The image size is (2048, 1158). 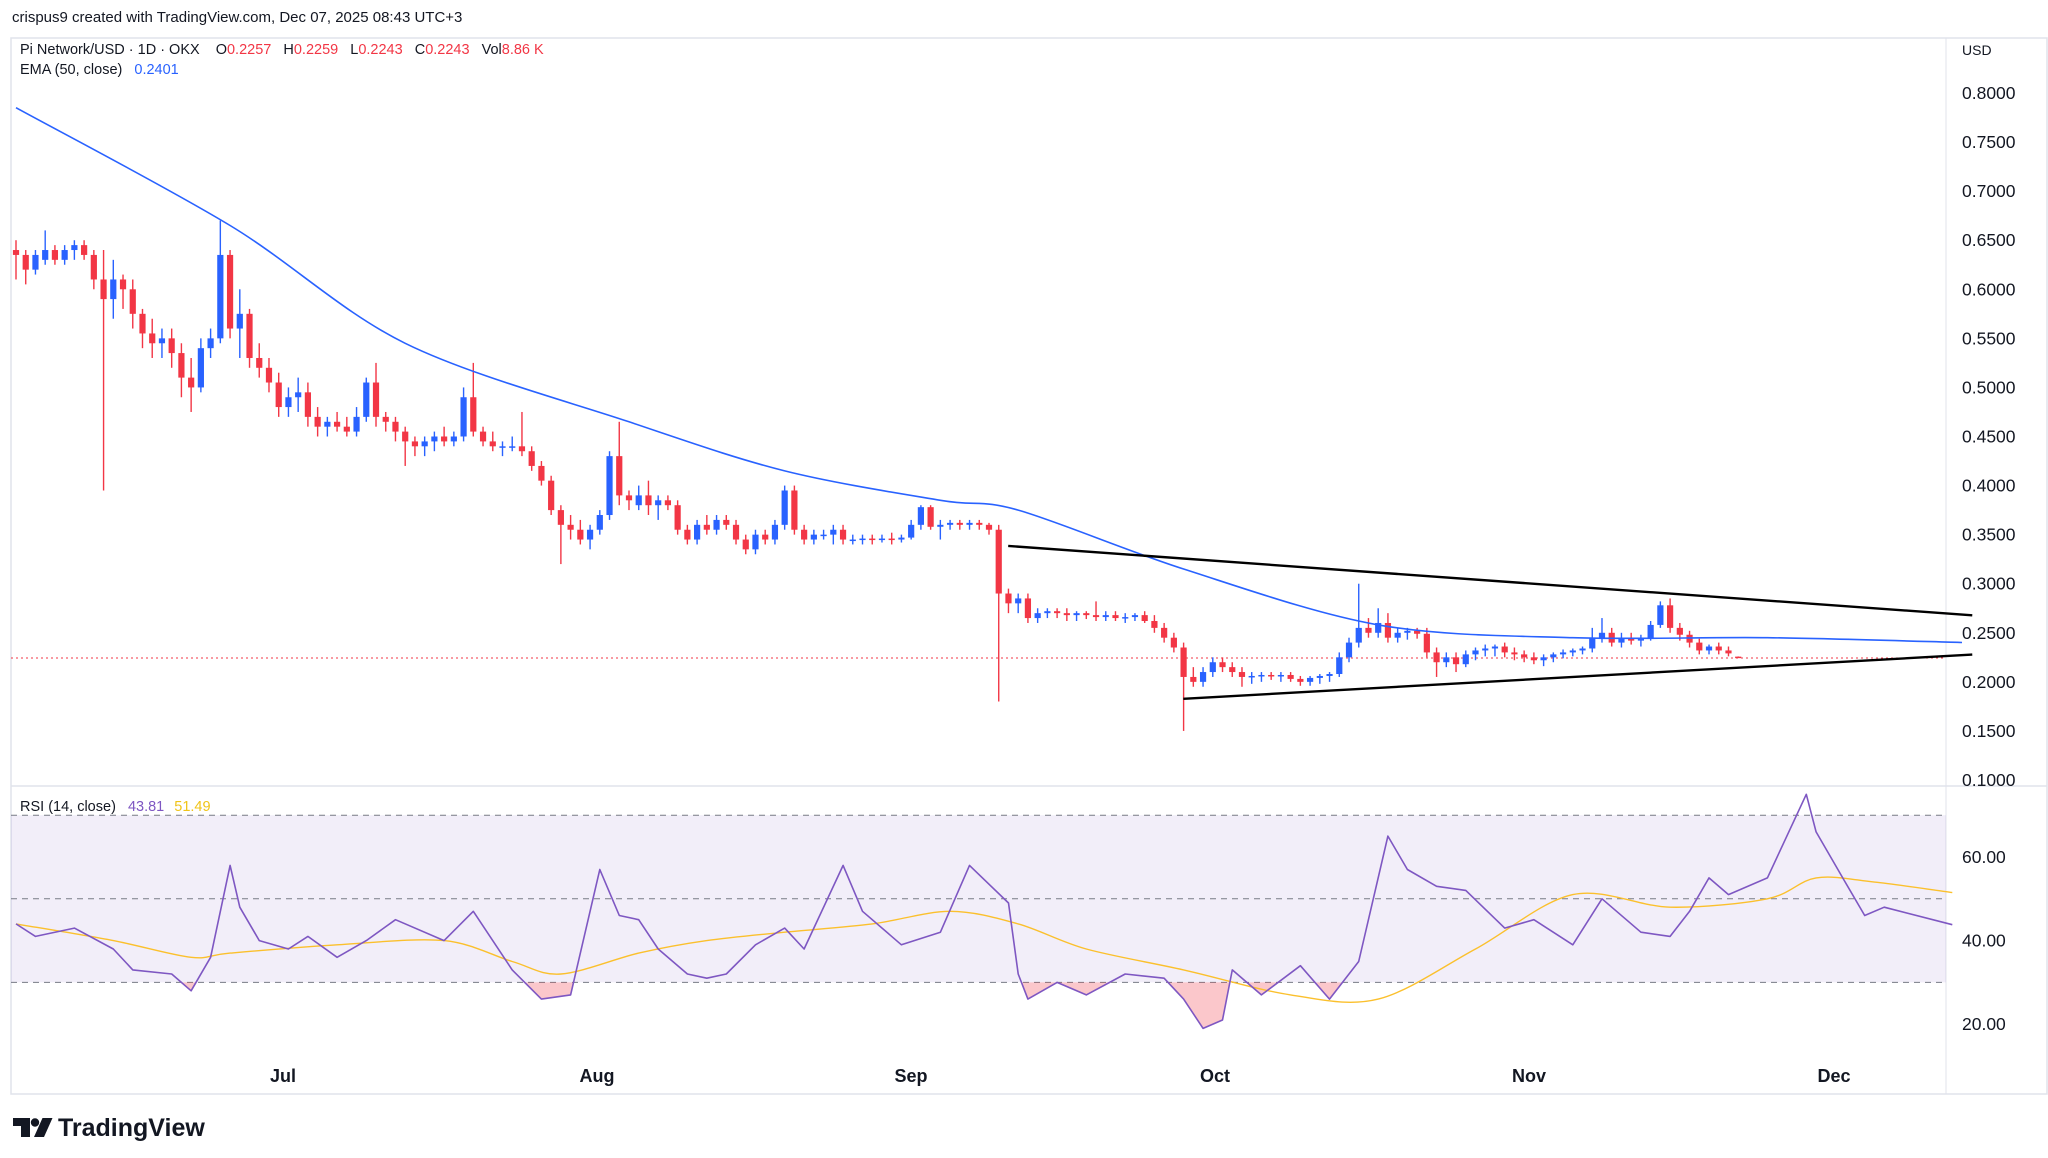 What do you see at coordinates (1984, 857) in the screenshot?
I see `rsi-tick-label: 60.00` at bounding box center [1984, 857].